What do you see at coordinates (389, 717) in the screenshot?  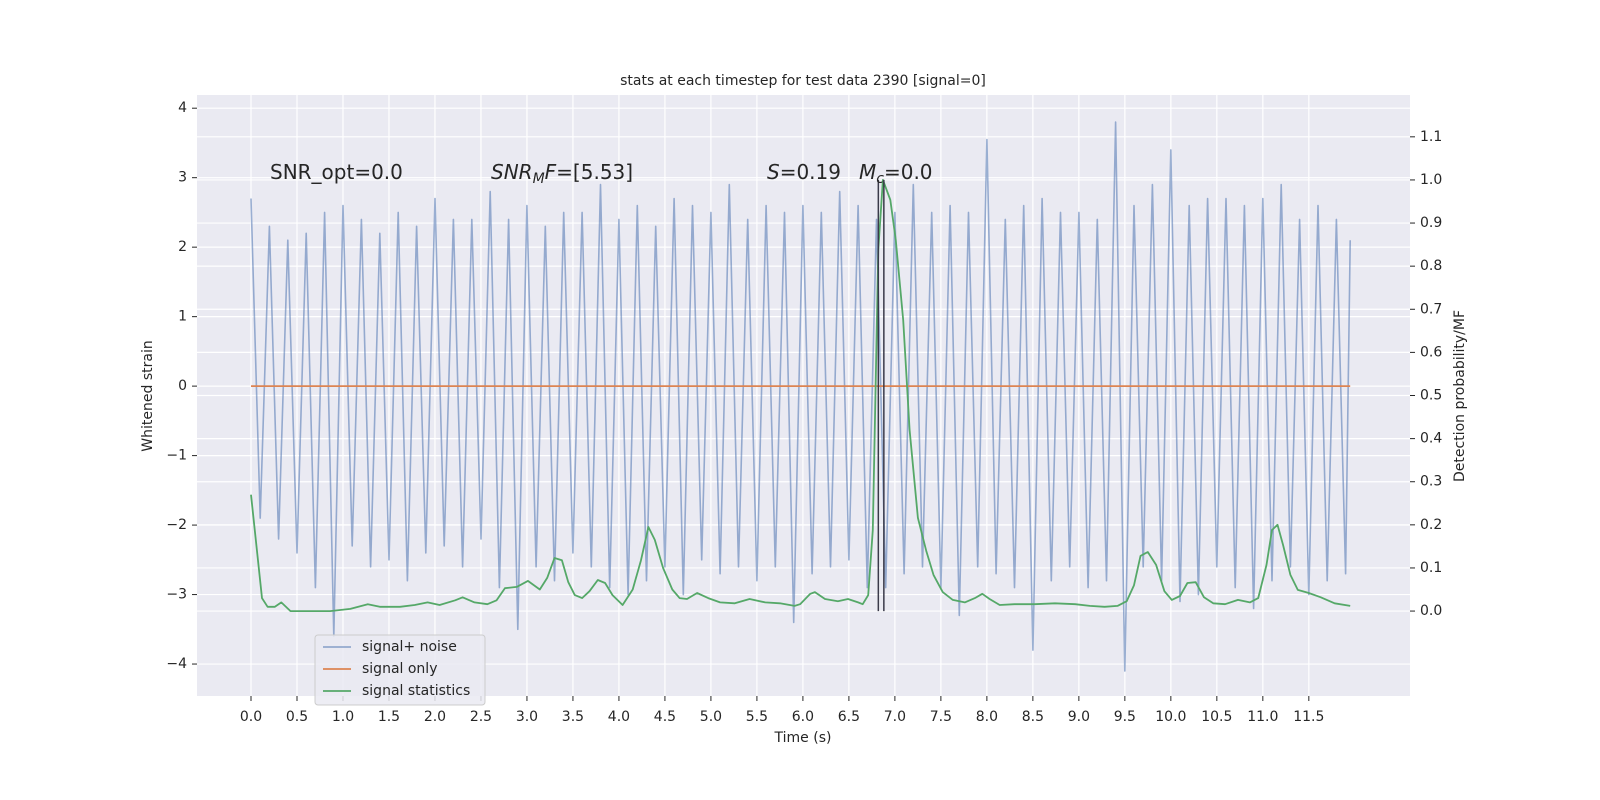 I see `x-tick-label: 1.5` at bounding box center [389, 717].